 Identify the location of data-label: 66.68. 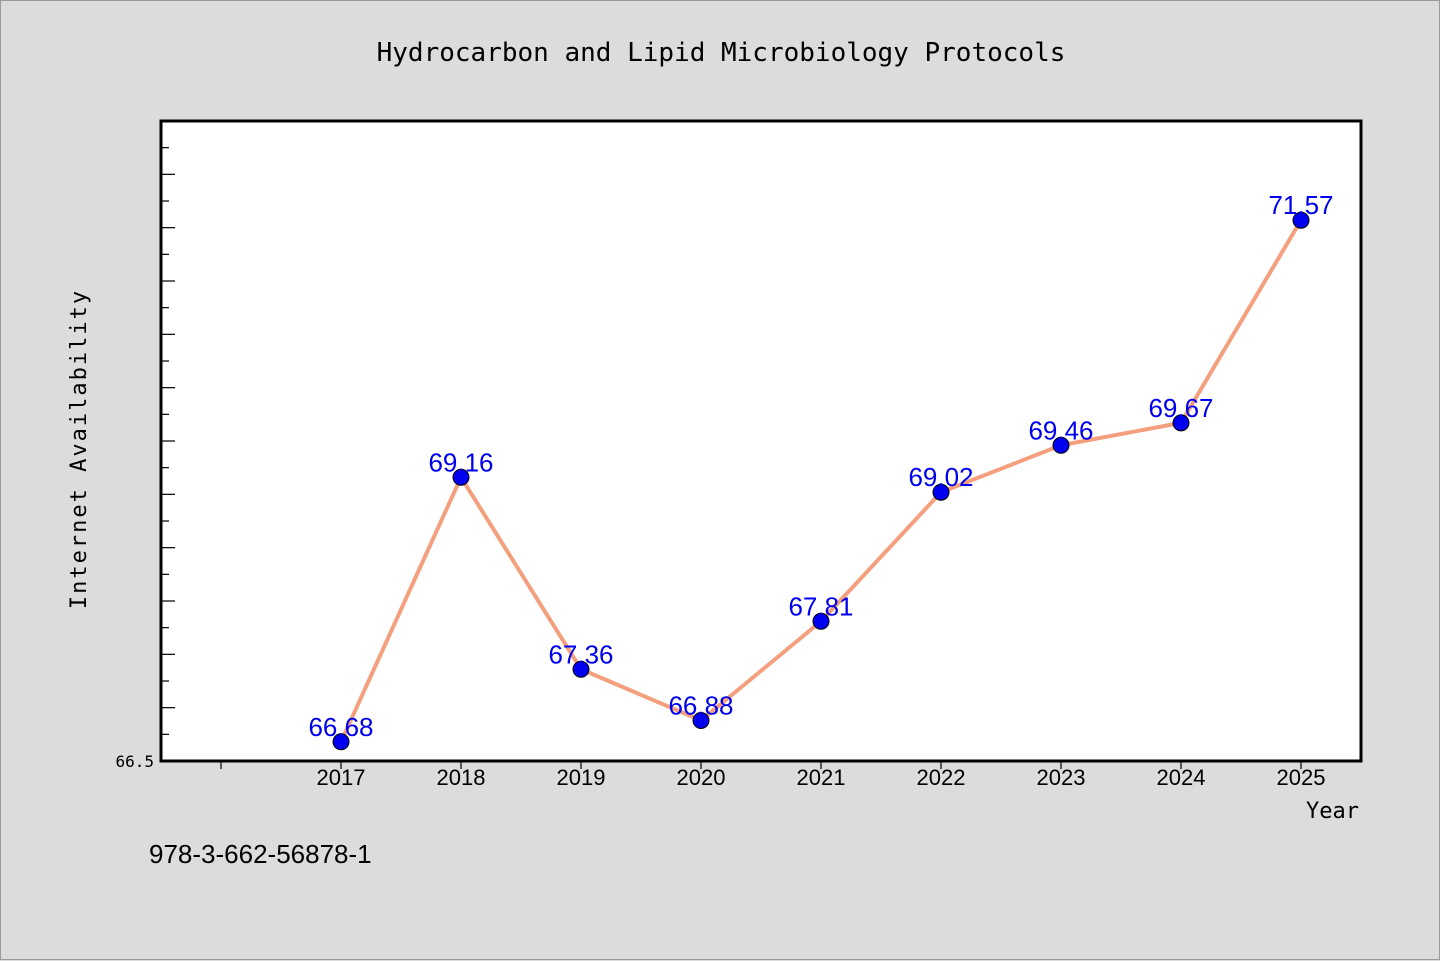
(340, 727).